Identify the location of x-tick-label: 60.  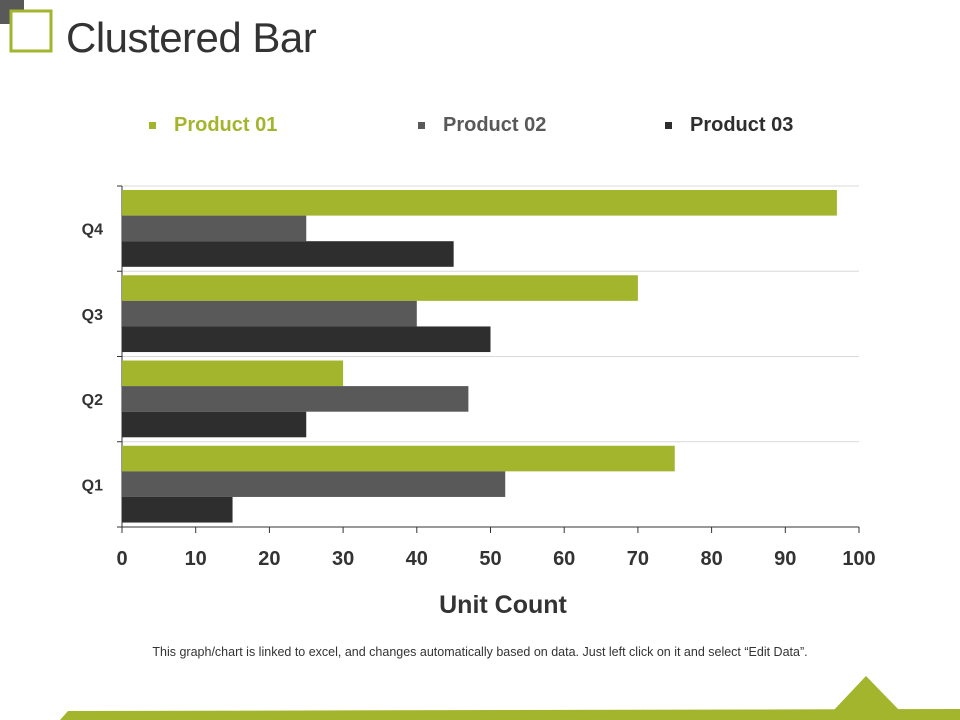
(564, 559).